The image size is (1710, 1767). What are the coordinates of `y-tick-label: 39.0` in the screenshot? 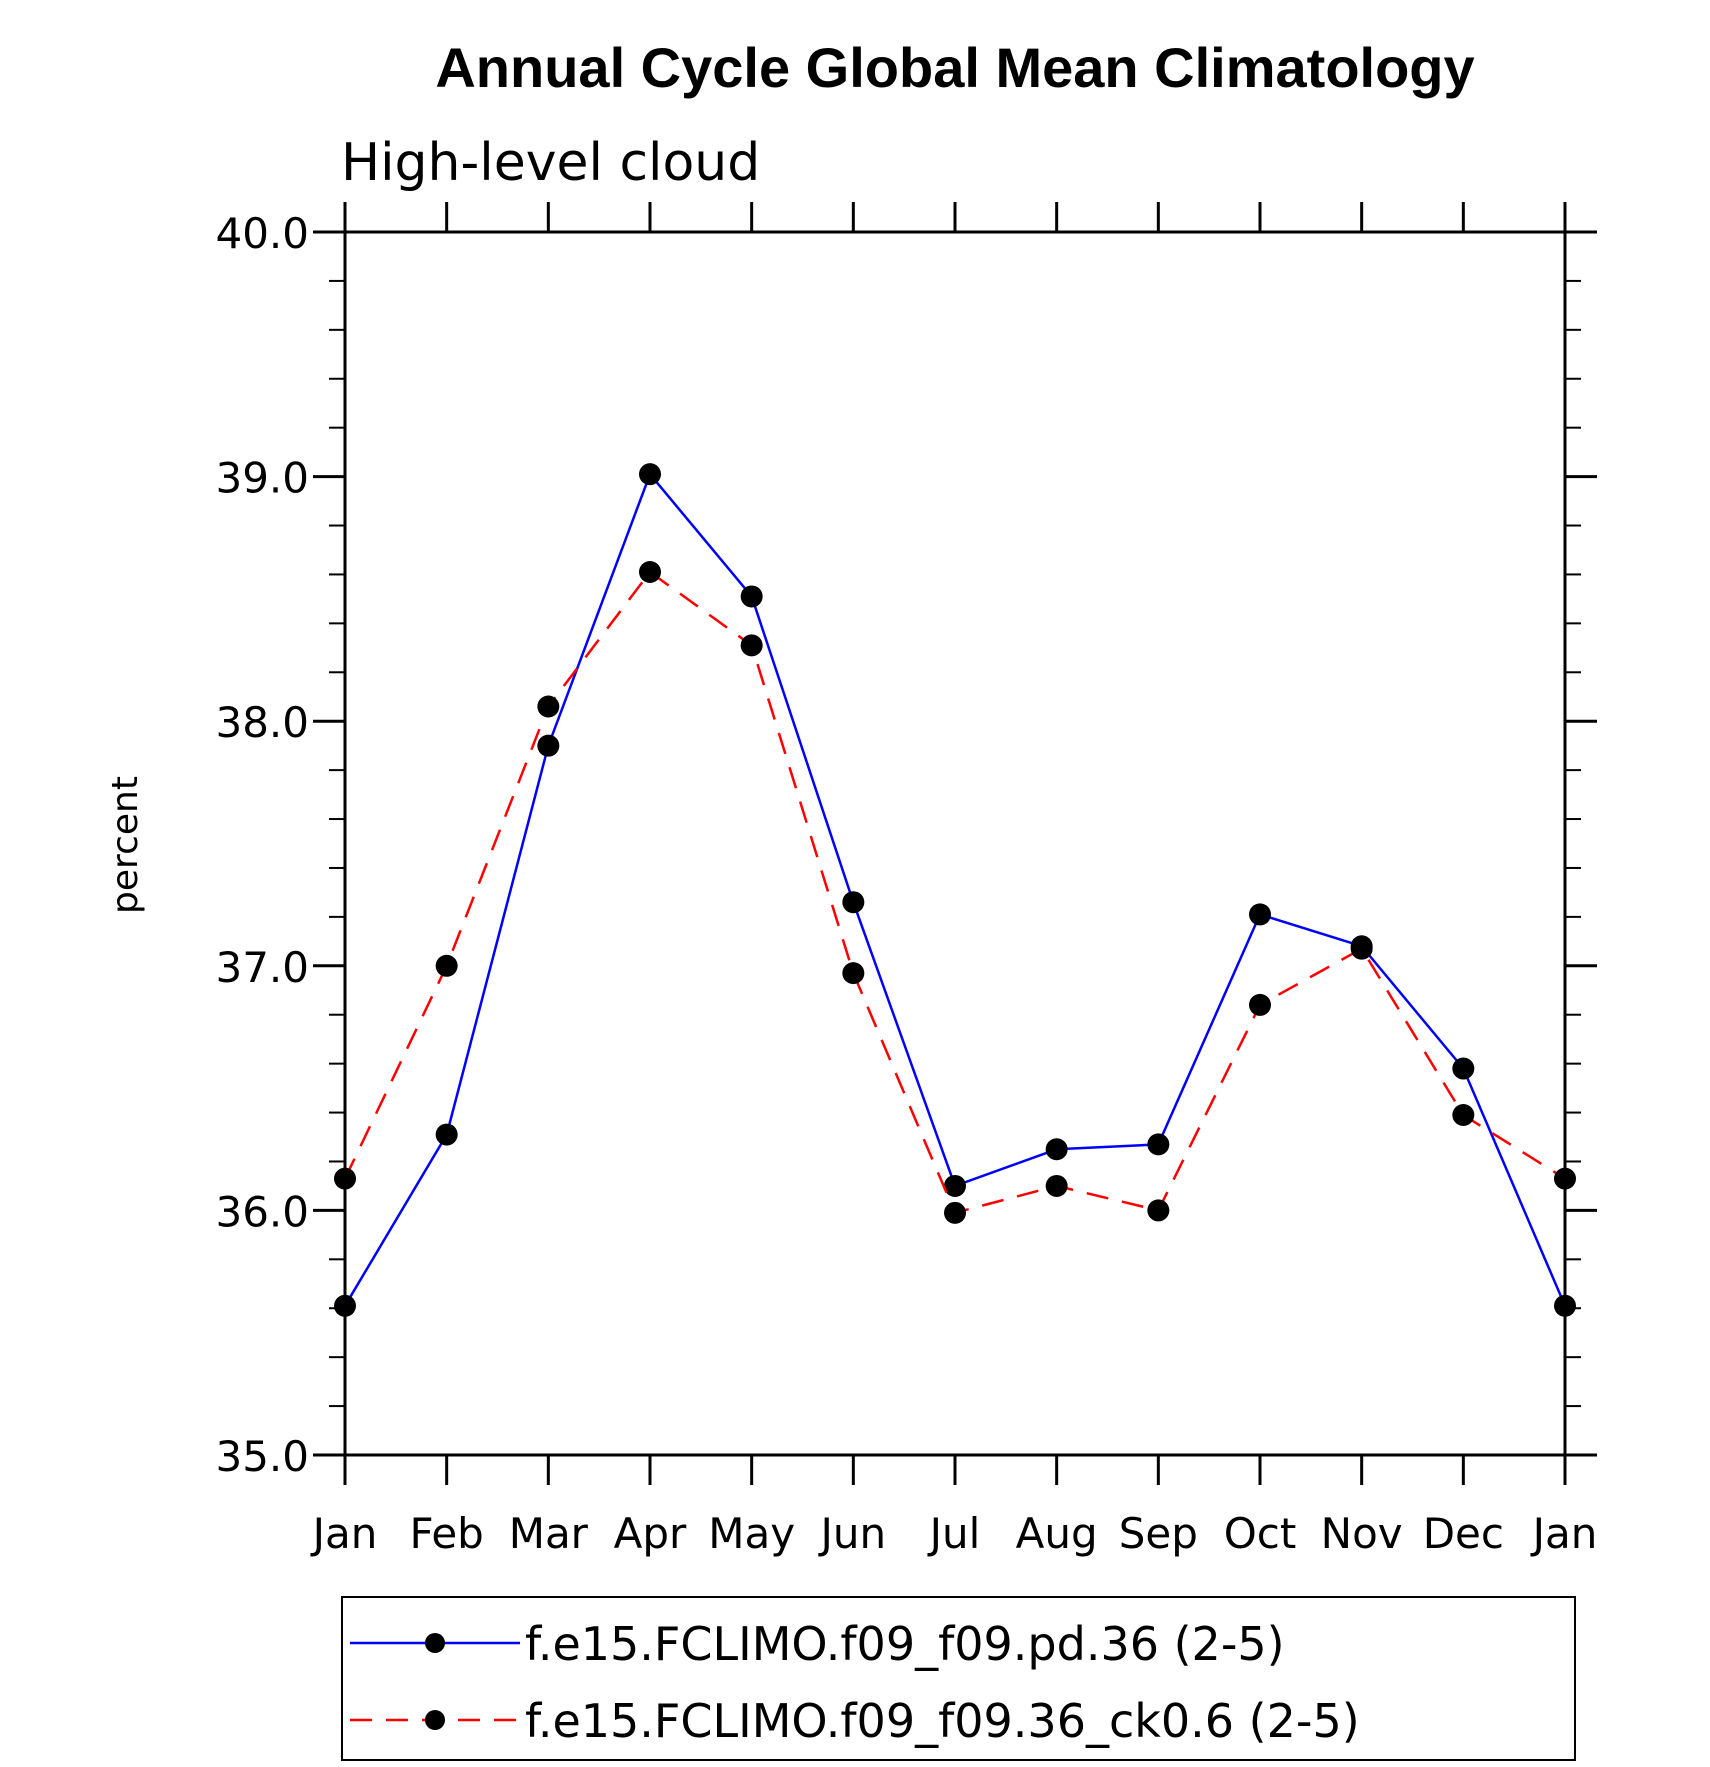 It's located at (262, 478).